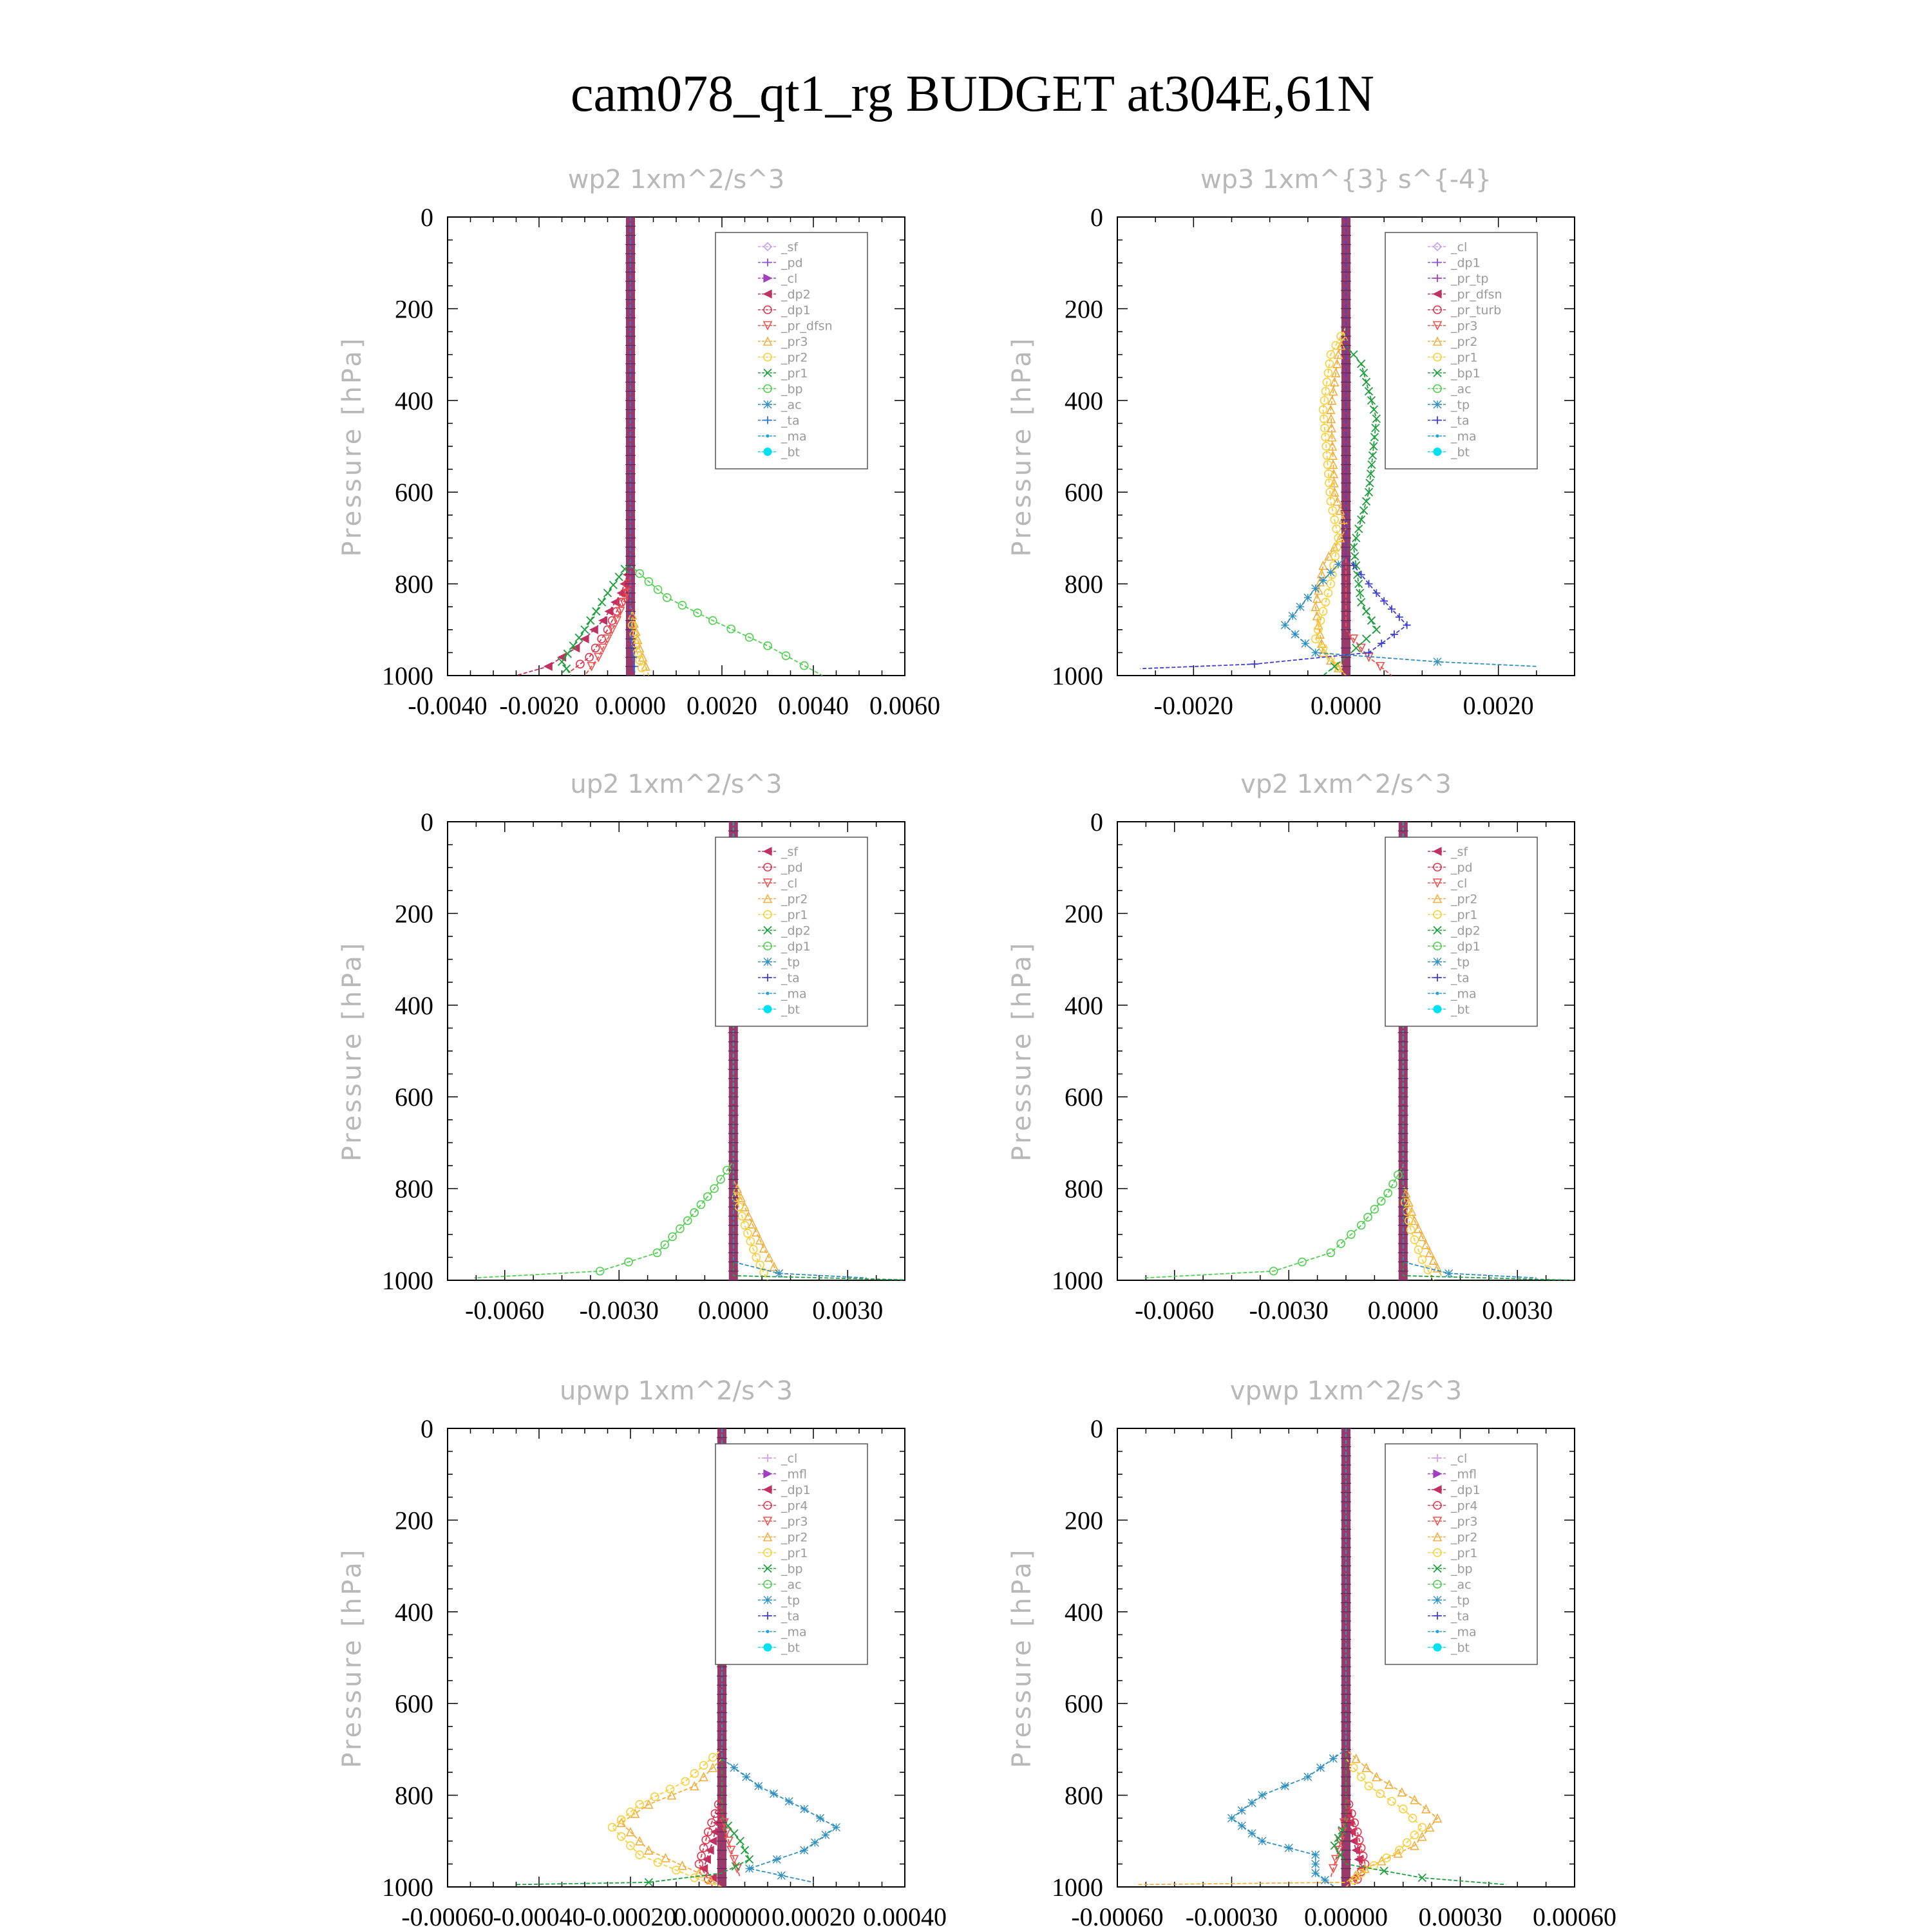  I want to click on legend-label: _pr1, so click(794, 915).